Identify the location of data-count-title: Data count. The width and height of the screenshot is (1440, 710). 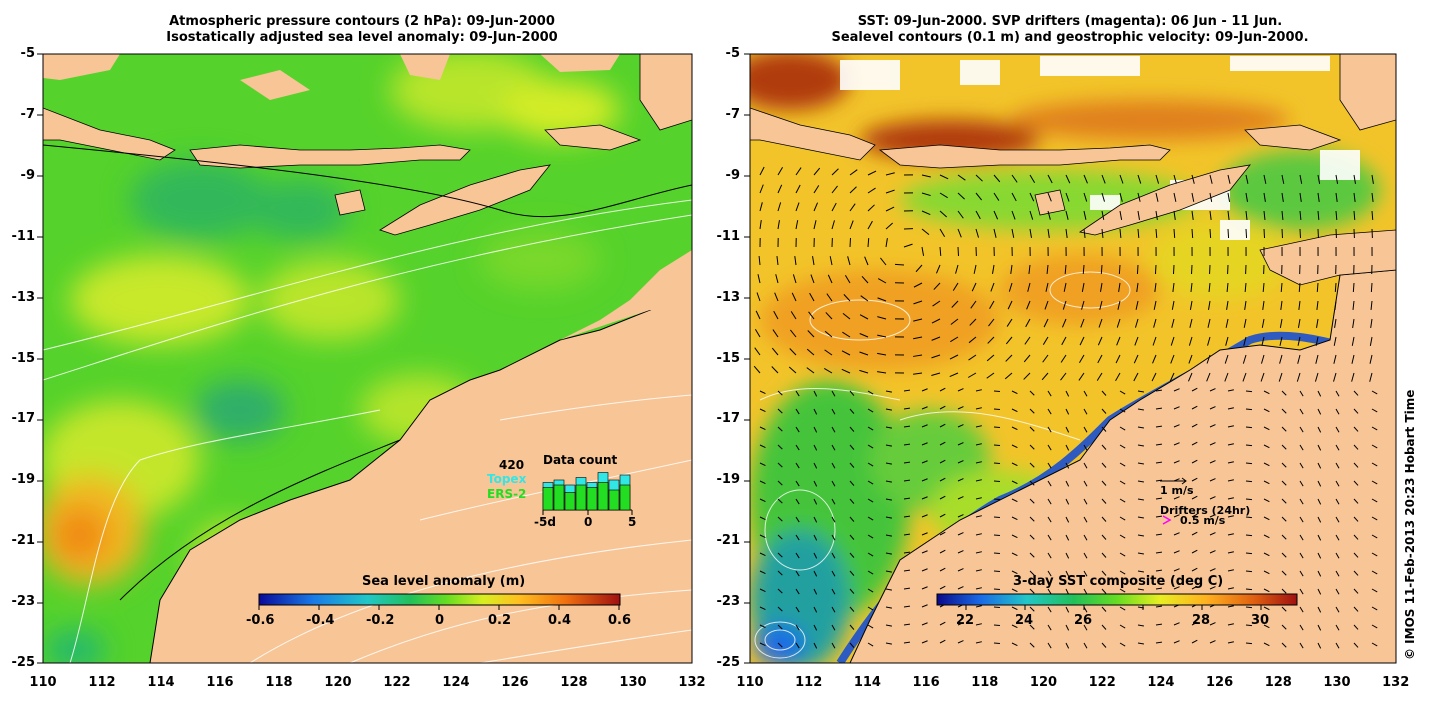
(580, 460).